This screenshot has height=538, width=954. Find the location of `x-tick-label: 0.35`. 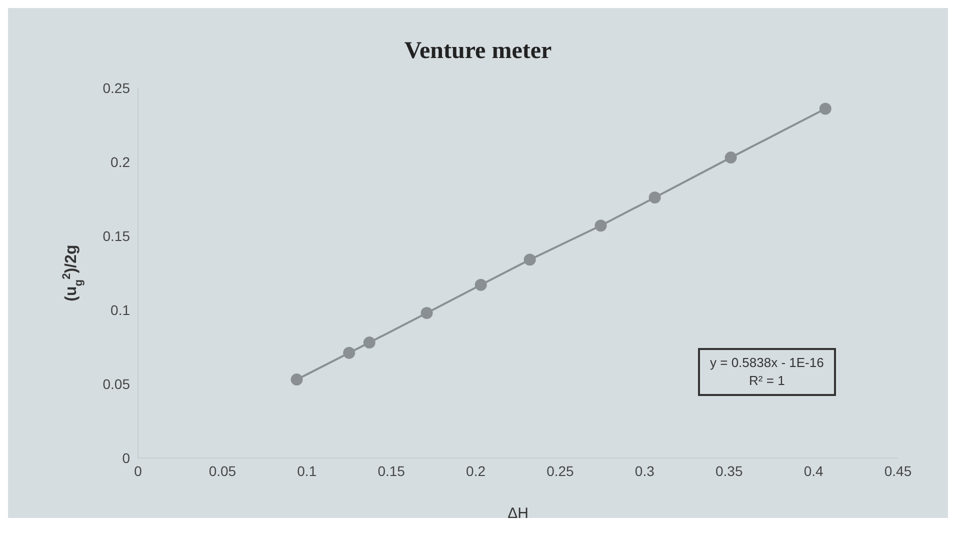

x-tick-label: 0.35 is located at coordinates (729, 470).